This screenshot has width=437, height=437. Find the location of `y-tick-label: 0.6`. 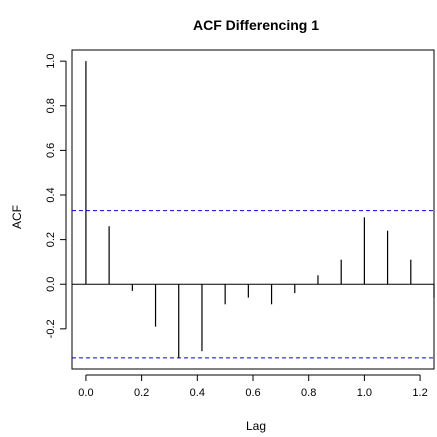

y-tick-label: 0.6 is located at coordinates (51, 150).